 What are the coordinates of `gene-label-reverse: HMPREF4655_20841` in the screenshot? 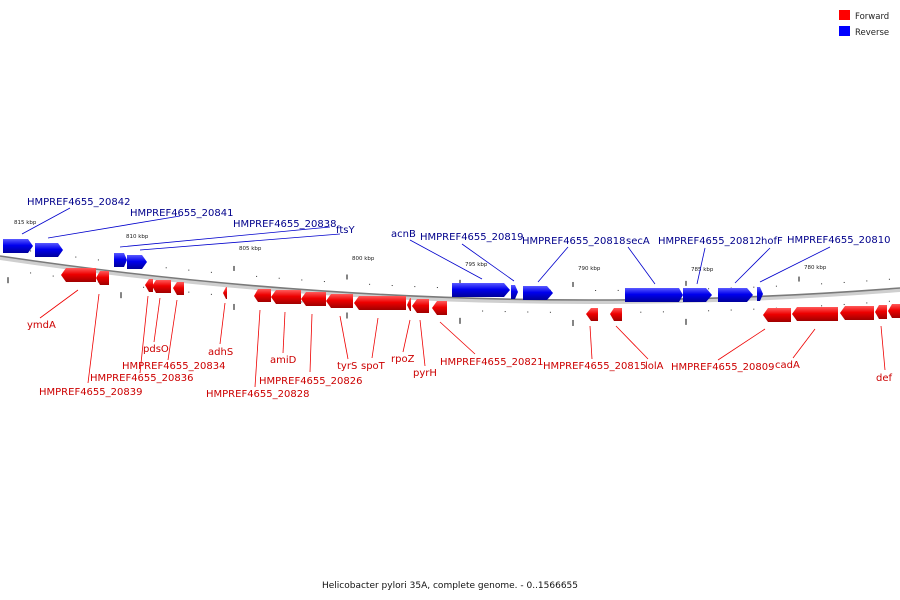 It's located at (181, 213).